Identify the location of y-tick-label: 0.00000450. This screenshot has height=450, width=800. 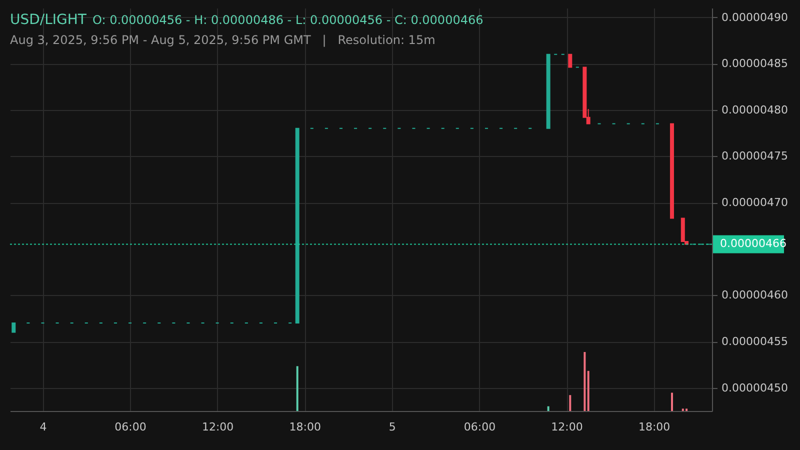
(755, 387).